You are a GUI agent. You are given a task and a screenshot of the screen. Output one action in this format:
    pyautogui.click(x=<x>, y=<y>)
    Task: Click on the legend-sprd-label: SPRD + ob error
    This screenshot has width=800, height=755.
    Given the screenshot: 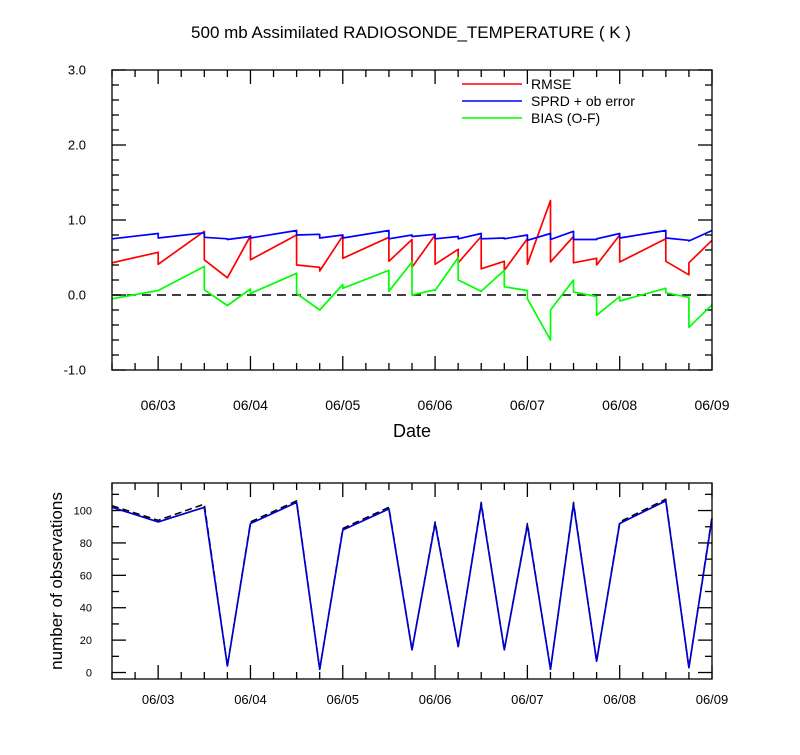 What is the action you would take?
    pyautogui.click(x=583, y=101)
    